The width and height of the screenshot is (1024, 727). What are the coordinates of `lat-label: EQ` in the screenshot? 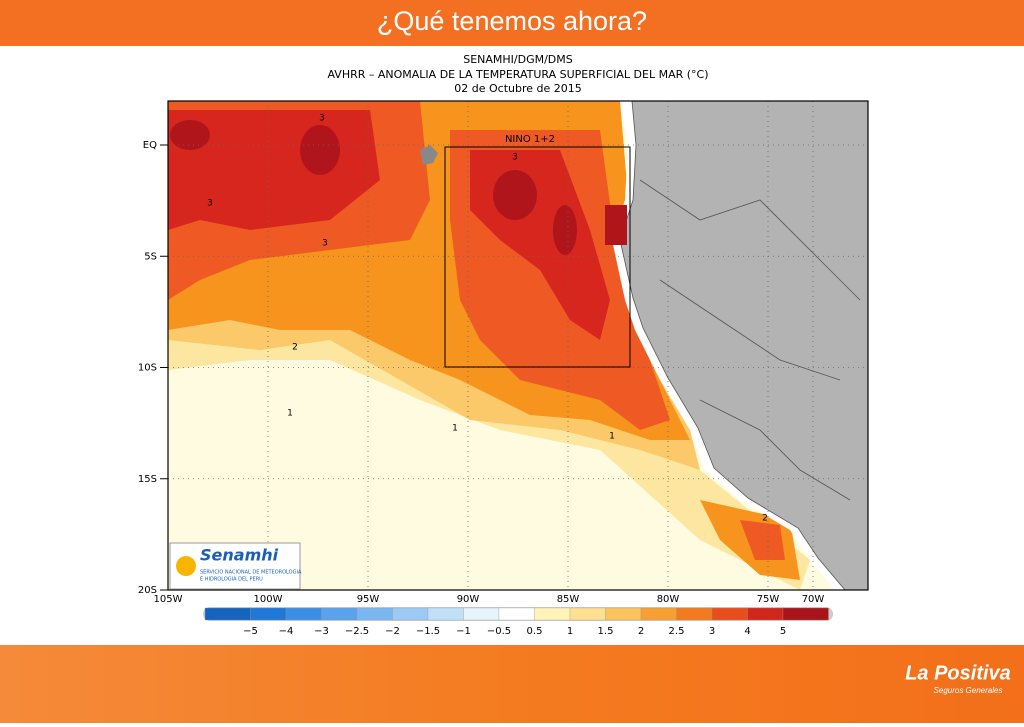 It's located at (150, 145).